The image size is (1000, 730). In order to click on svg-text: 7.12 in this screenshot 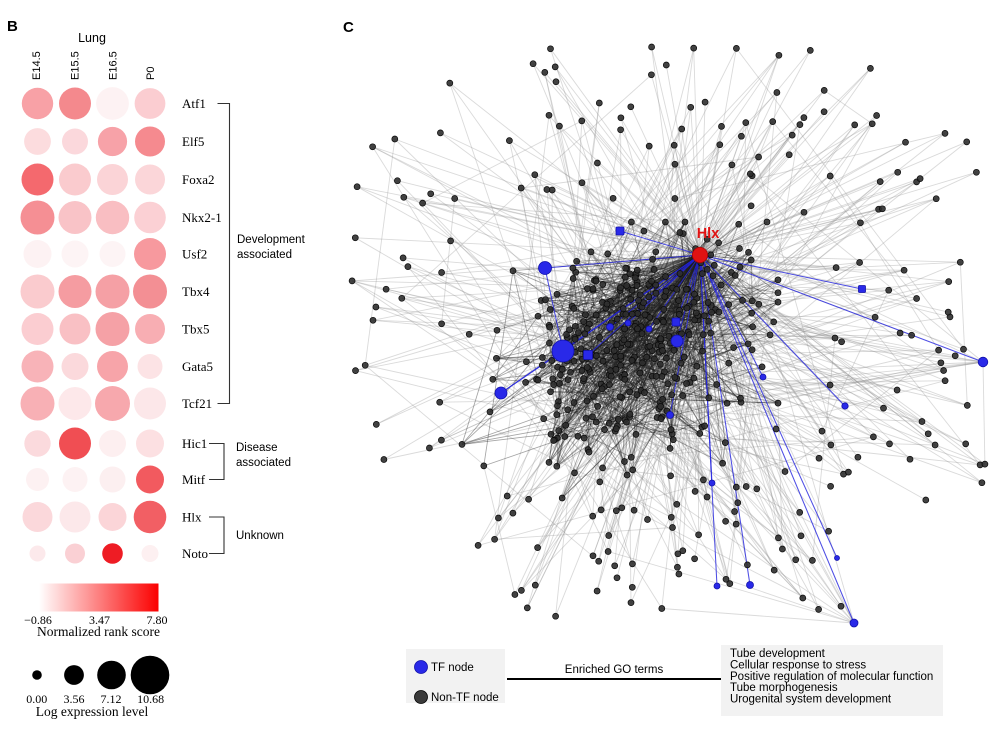, I will do `click(111, 699)`.